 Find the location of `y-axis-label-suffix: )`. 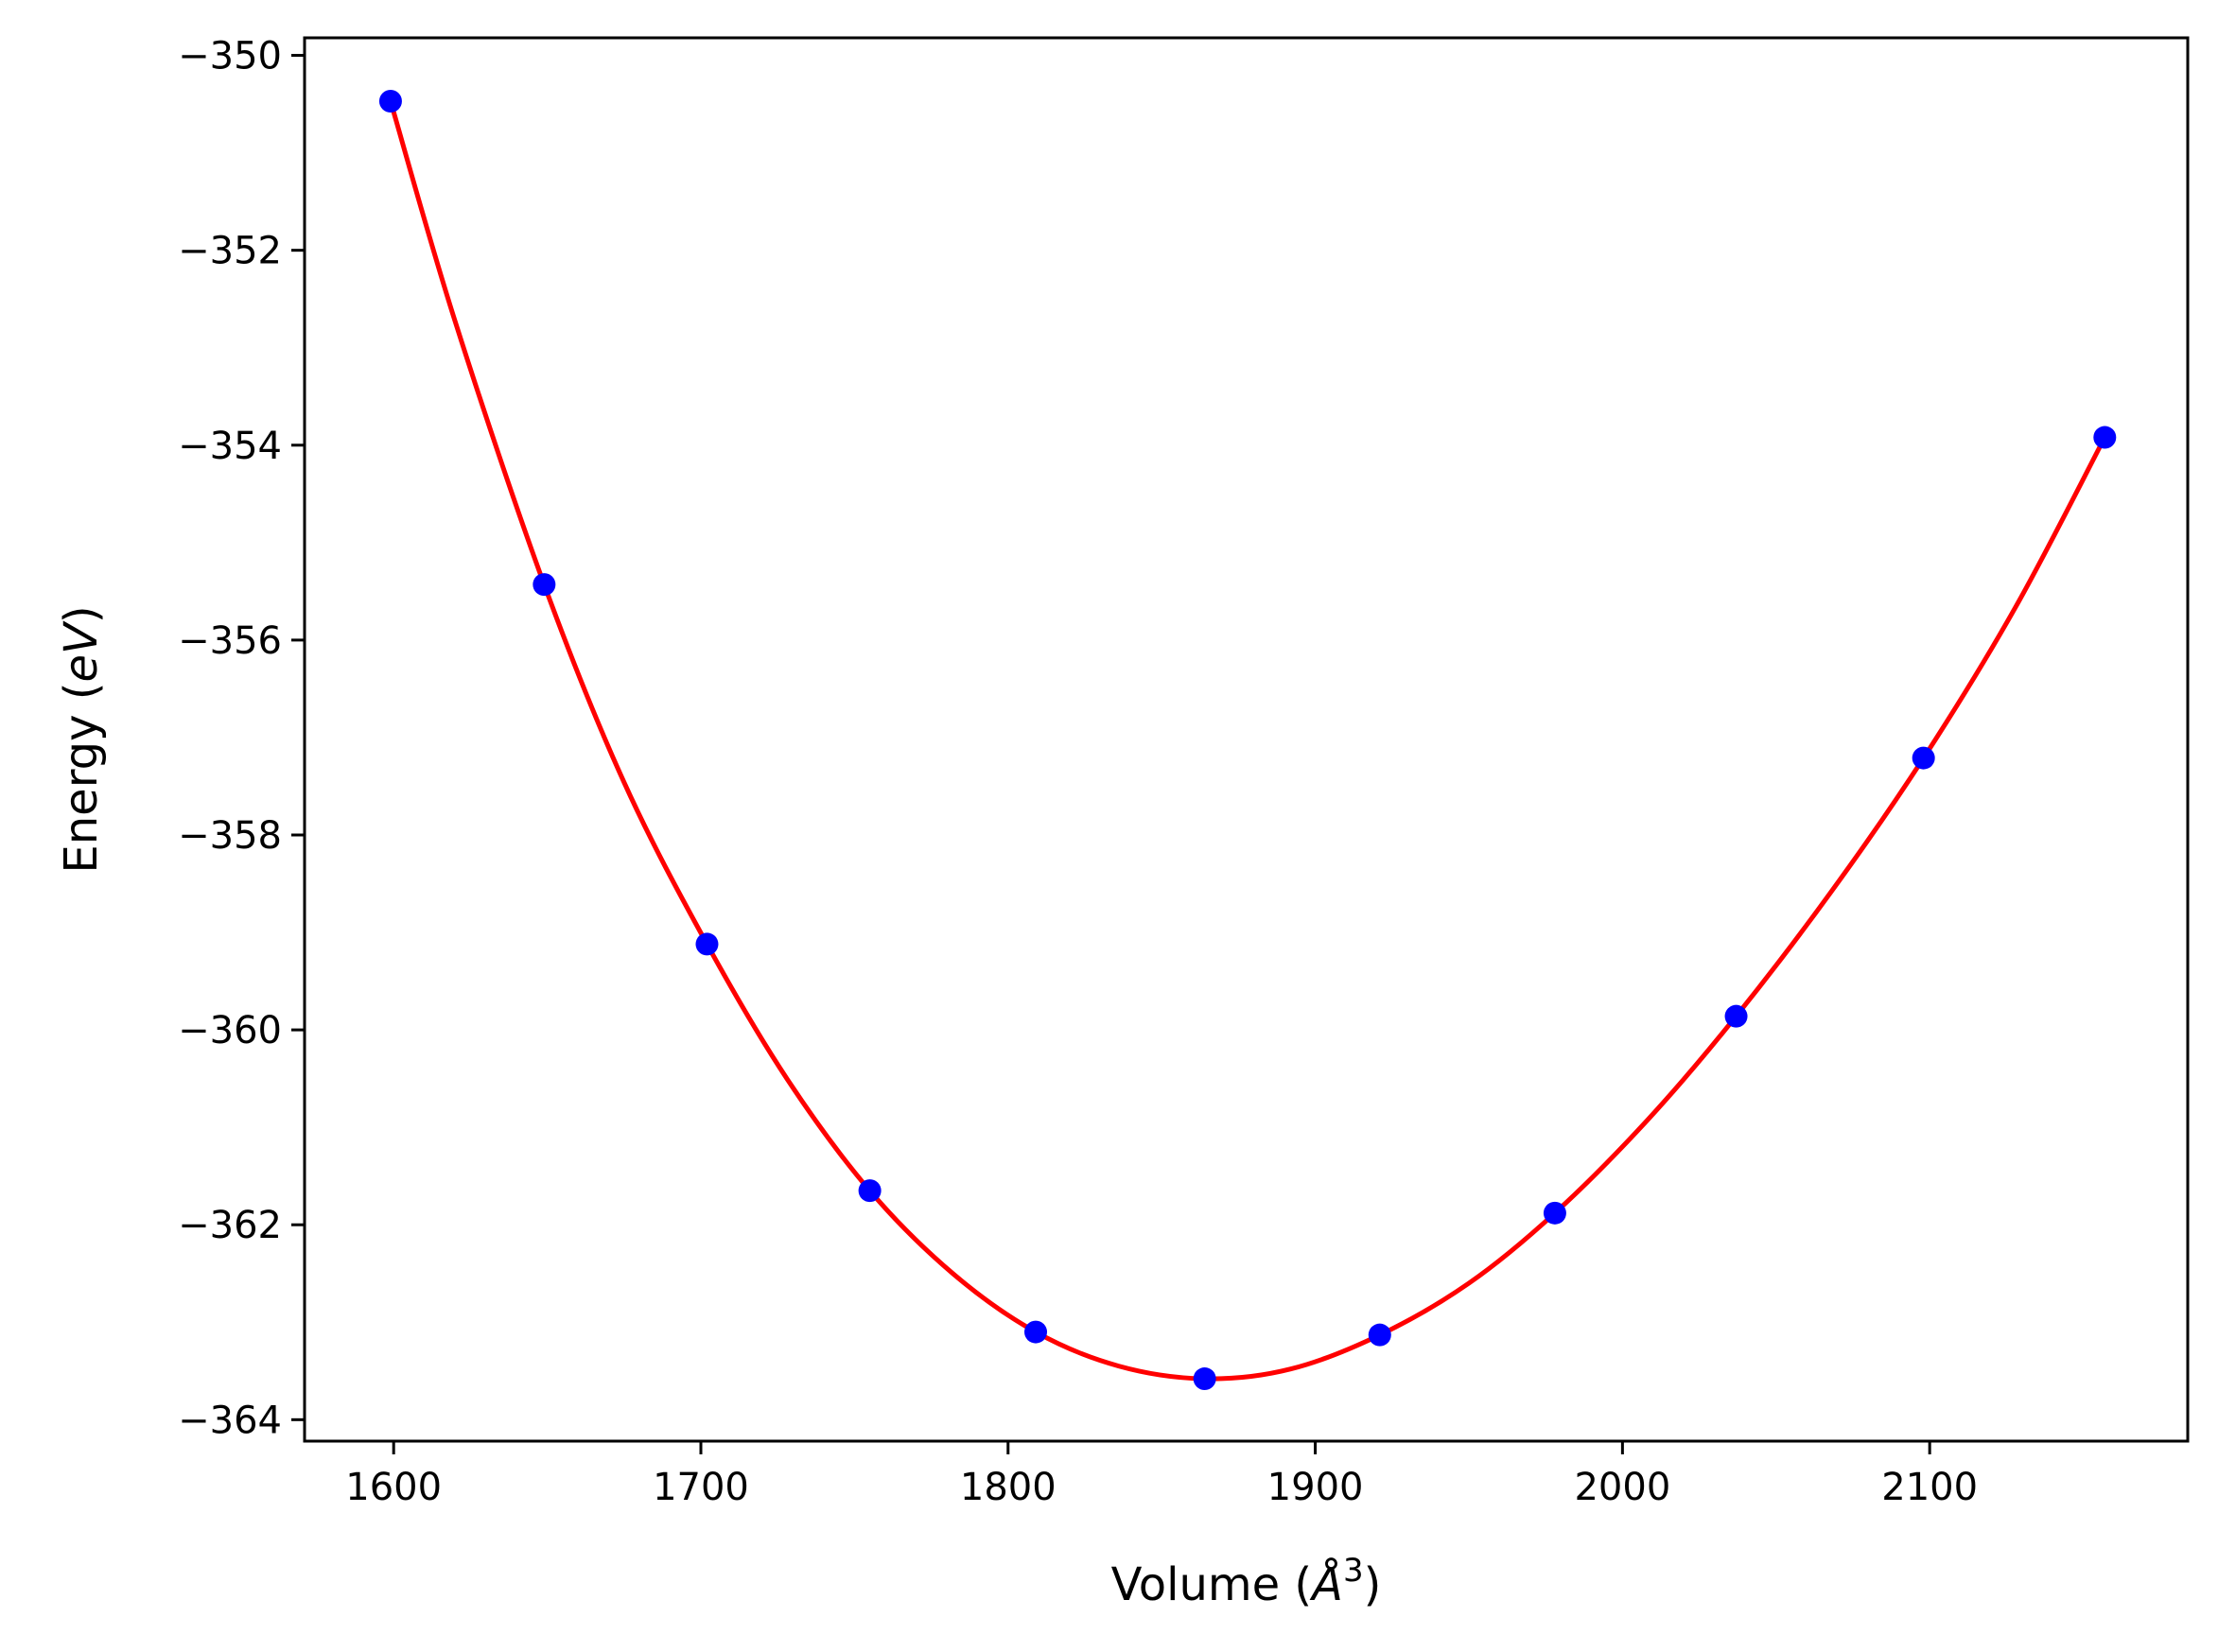

y-axis-label-suffix: ) is located at coordinates (81, 614).